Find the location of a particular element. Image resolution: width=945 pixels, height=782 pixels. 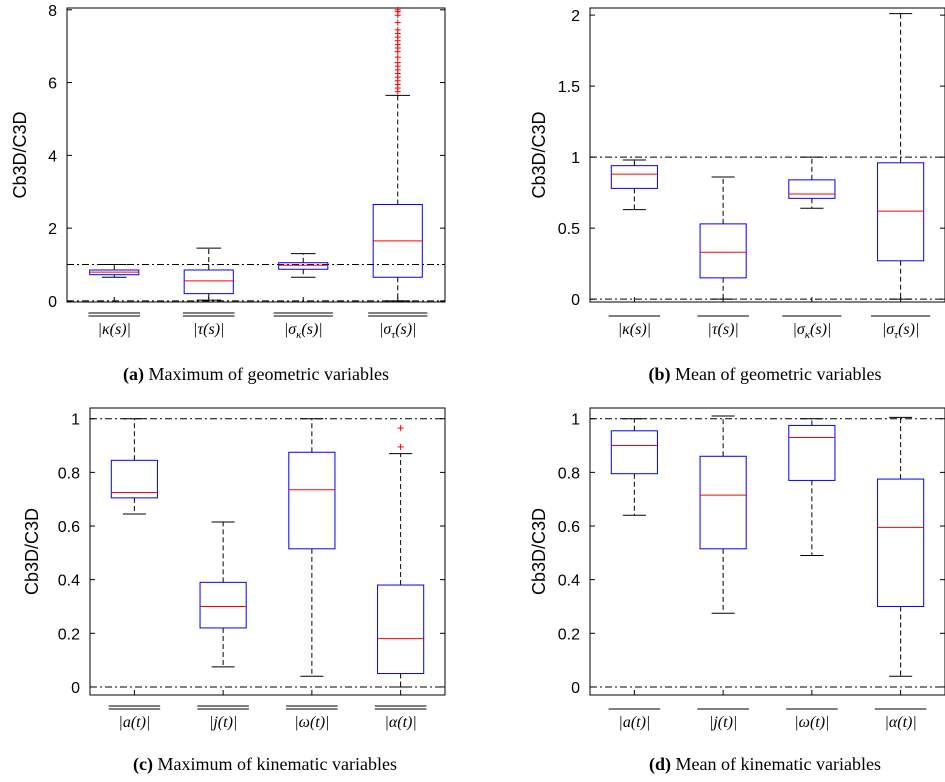

caption-tag: (c) is located at coordinates (143, 764).